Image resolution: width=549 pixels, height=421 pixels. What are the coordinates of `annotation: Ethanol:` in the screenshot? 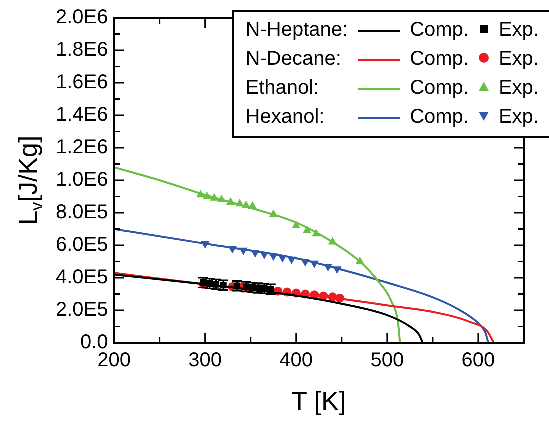 It's located at (282, 88).